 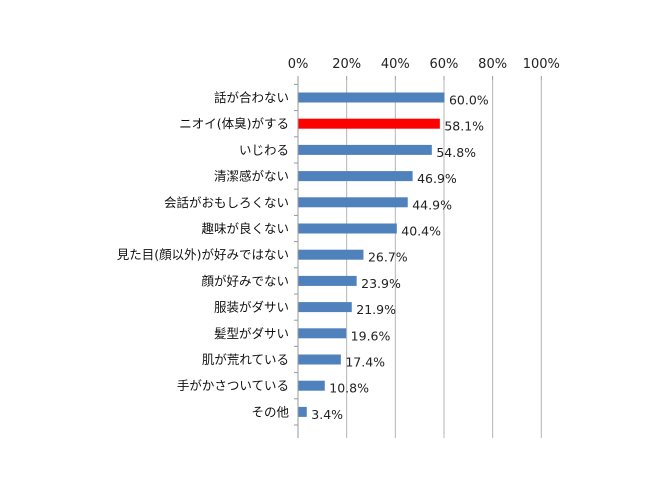 What do you see at coordinates (365, 362) in the screenshot?
I see `data-label: 17.4%` at bounding box center [365, 362].